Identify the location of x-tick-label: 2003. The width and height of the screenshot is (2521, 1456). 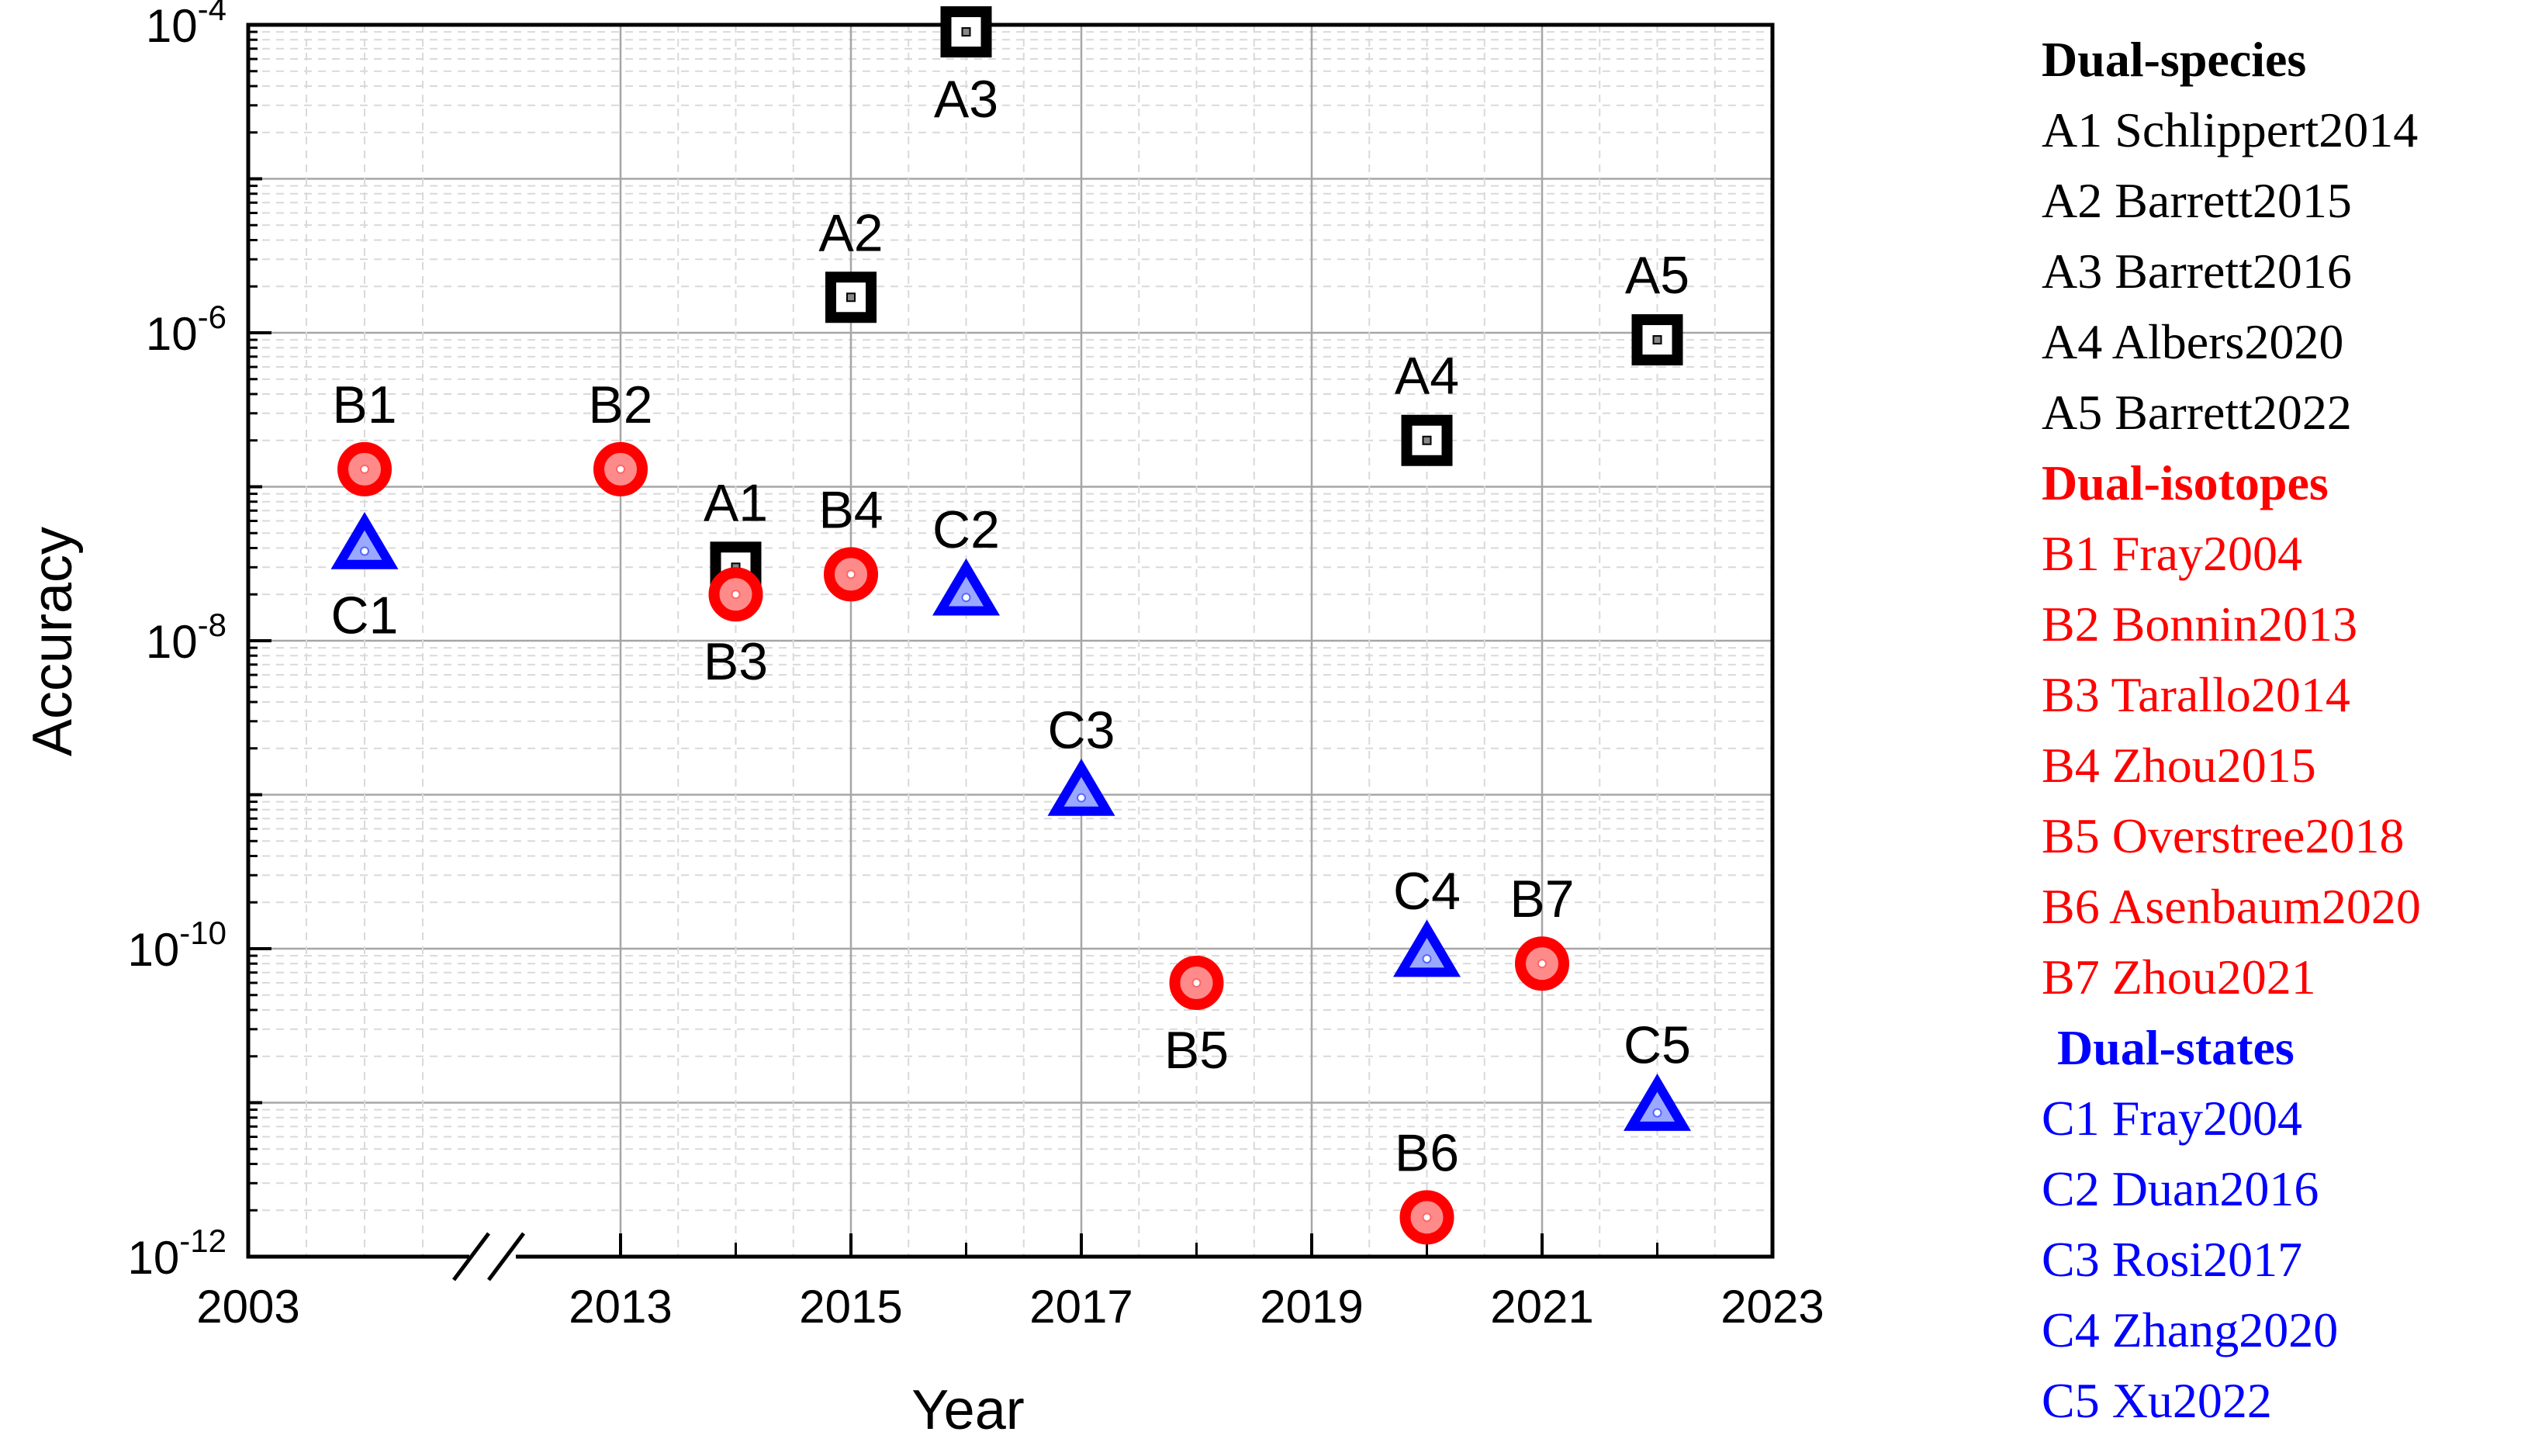
(247, 1307).